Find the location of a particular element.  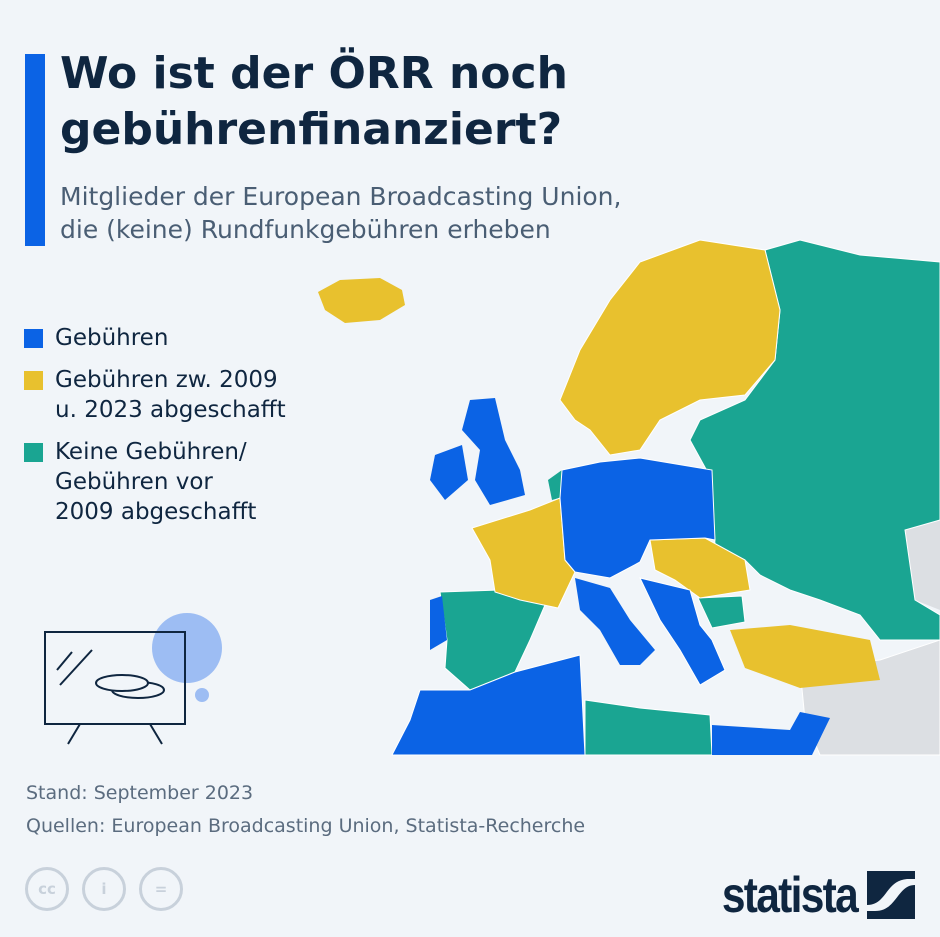

statista-logo-icon is located at coordinates (891, 895).